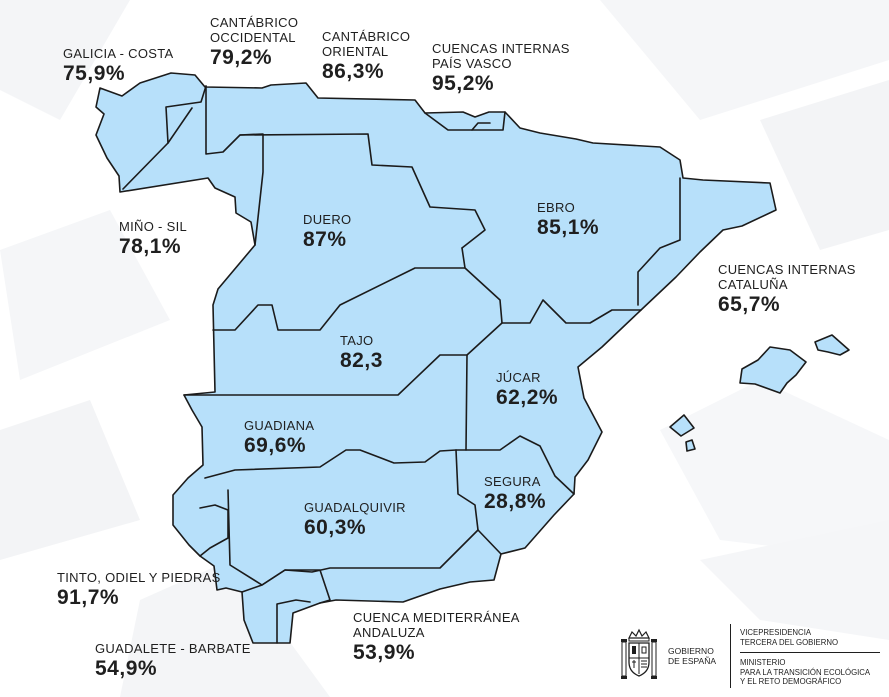 The width and height of the screenshot is (889, 697). Describe the element at coordinates (139, 589) in the screenshot. I see `label-tinto-odiel-piedras: TINTO, ODIEL Y PIEDRAS 91,7%` at that location.